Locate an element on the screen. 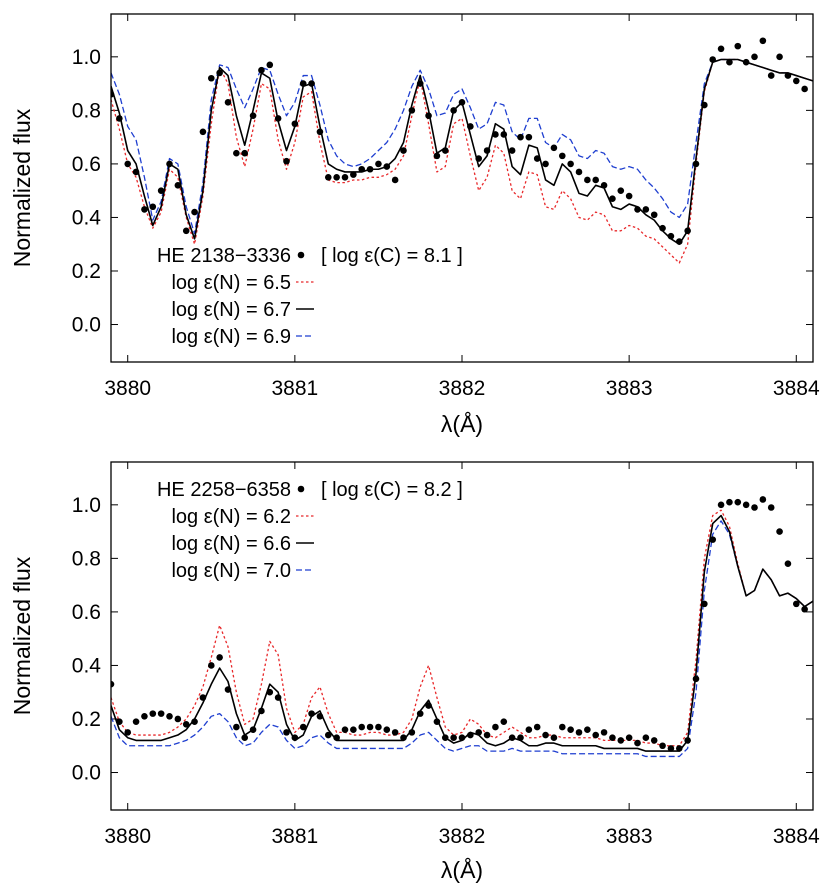 The height and width of the screenshot is (894, 830). x-tick-label: 3882 is located at coordinates (462, 388).